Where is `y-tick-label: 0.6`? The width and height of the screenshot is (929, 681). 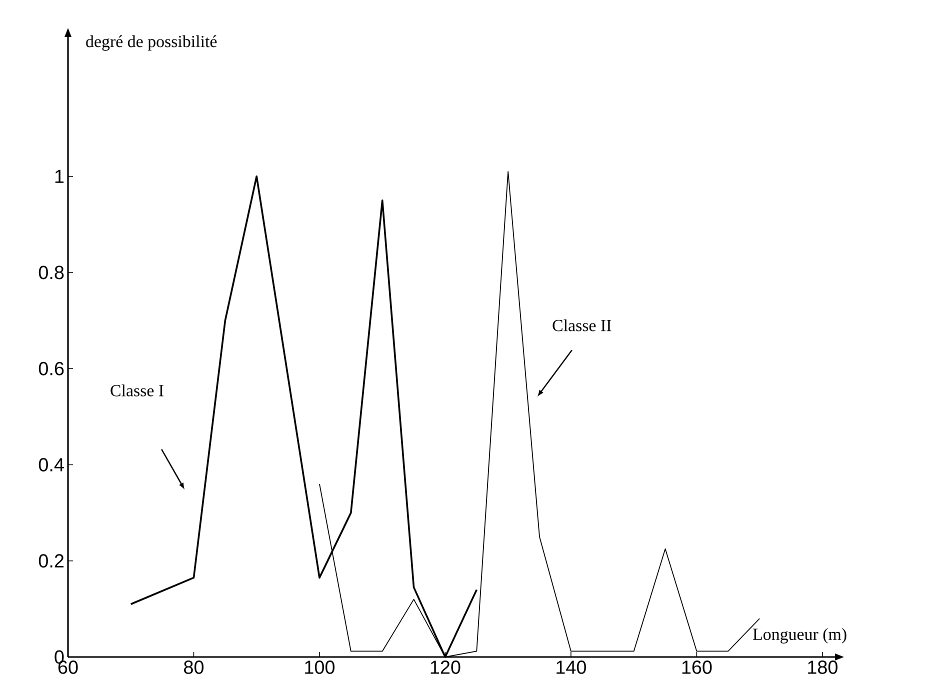 y-tick-label: 0.6 is located at coordinates (51, 369).